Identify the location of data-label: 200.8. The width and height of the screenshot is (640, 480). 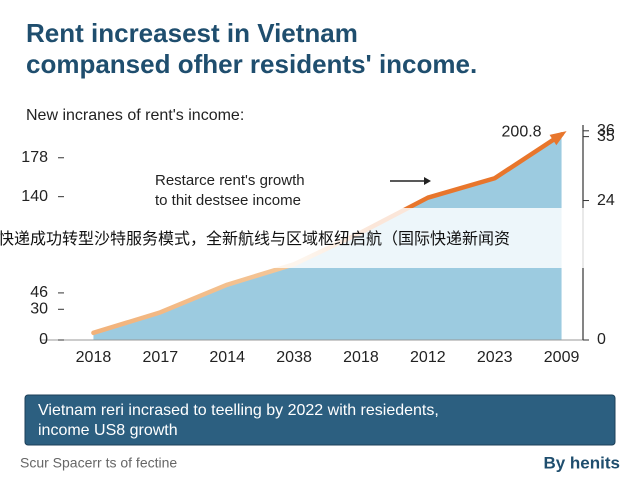
(522, 132).